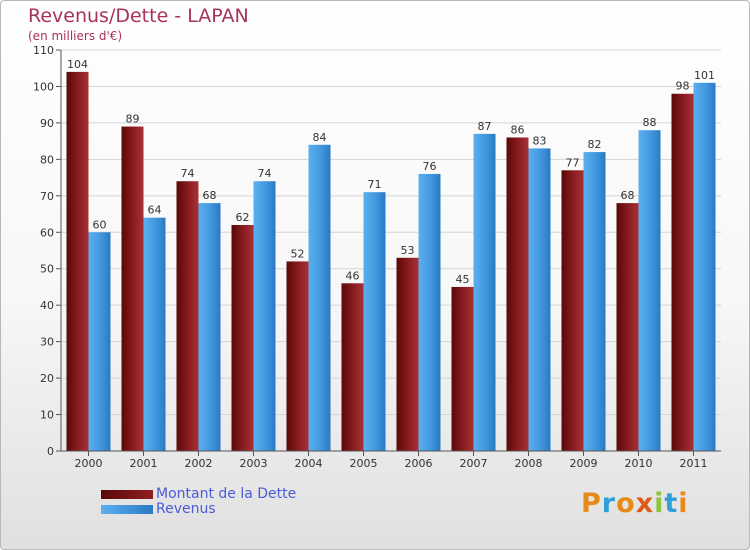 This screenshot has width=750, height=550. Describe the element at coordinates (628, 195) in the screenshot. I see `data-label-debt: 68` at that location.